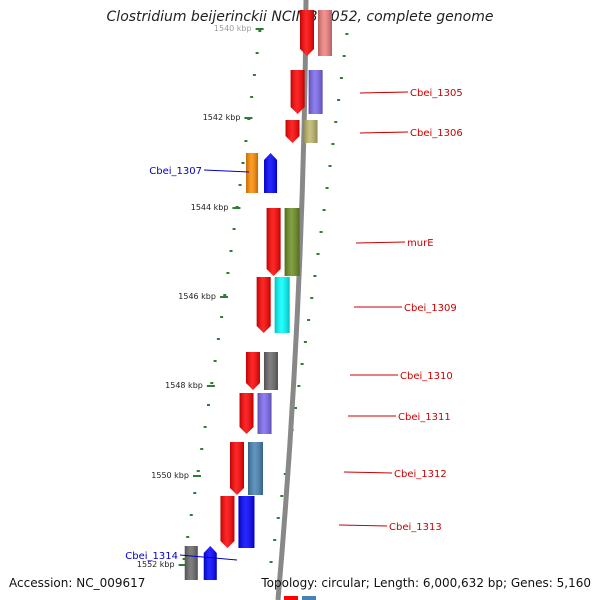 The image size is (600, 600). Describe the element at coordinates (184, 385) in the screenshot. I see `tick-label: 1548 kbp` at that location.